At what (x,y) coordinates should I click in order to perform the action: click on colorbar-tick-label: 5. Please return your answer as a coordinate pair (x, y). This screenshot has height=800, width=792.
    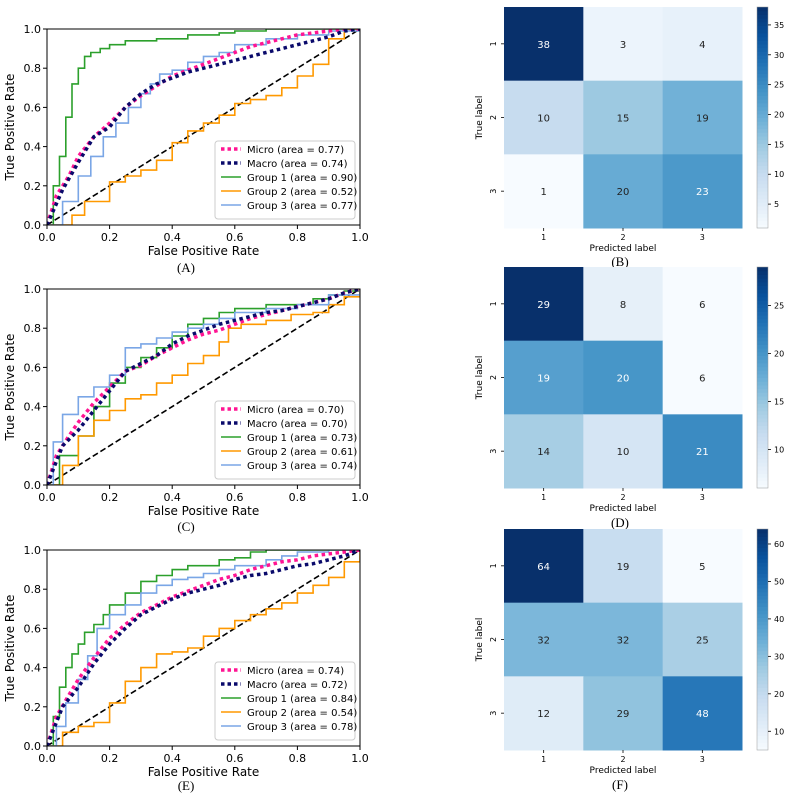
    Looking at the image, I should click on (776, 204).